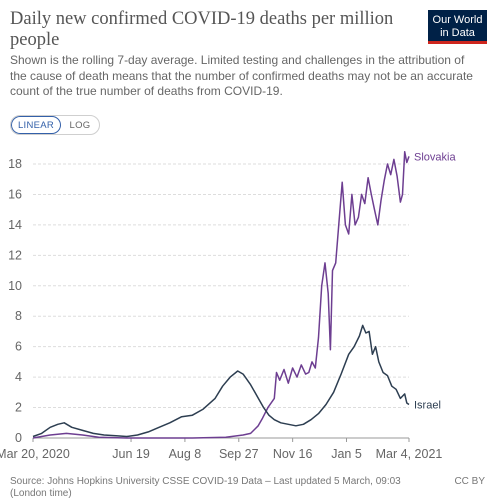 This screenshot has width=493, height=500. What do you see at coordinates (80, 125) in the screenshot?
I see `log-scale-button: LOG` at bounding box center [80, 125].